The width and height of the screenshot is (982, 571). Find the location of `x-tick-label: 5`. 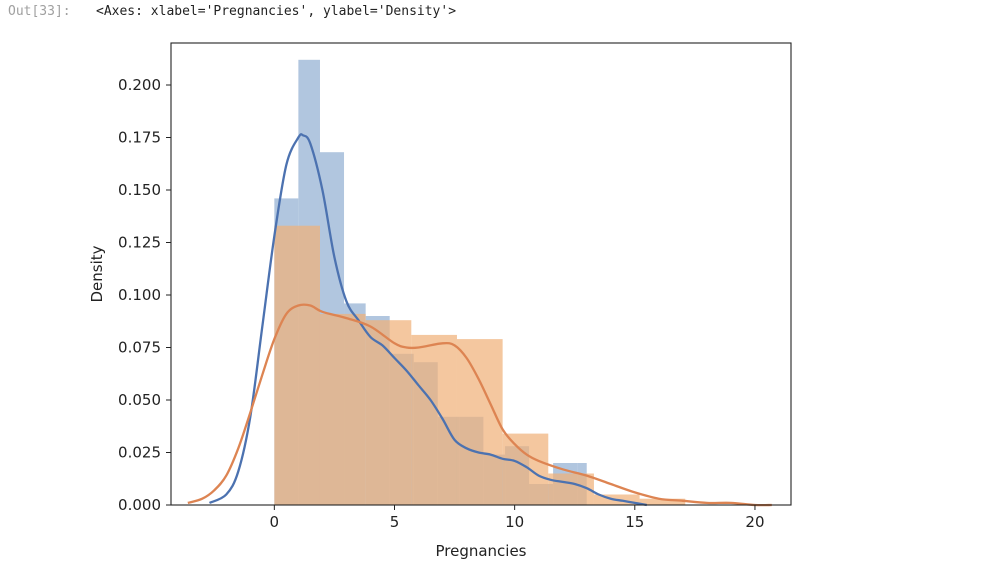

x-tick-label: 5 is located at coordinates (395, 522).